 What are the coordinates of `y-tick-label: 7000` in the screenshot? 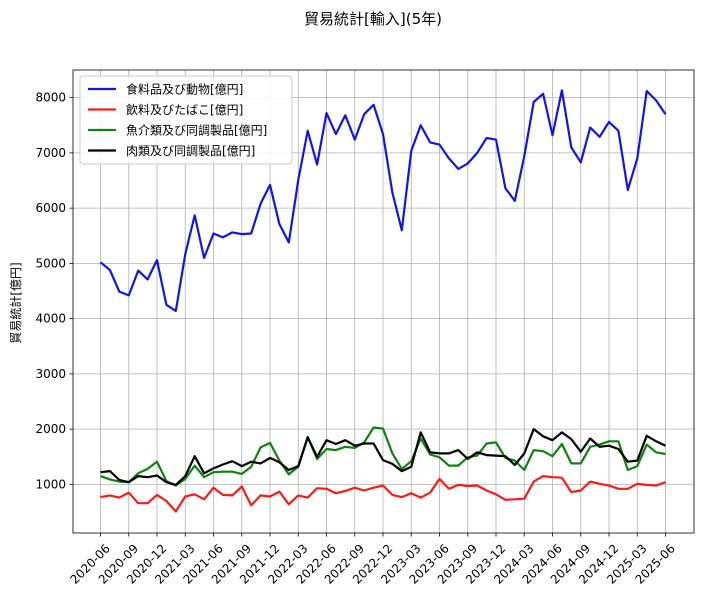 It's located at (50, 153).